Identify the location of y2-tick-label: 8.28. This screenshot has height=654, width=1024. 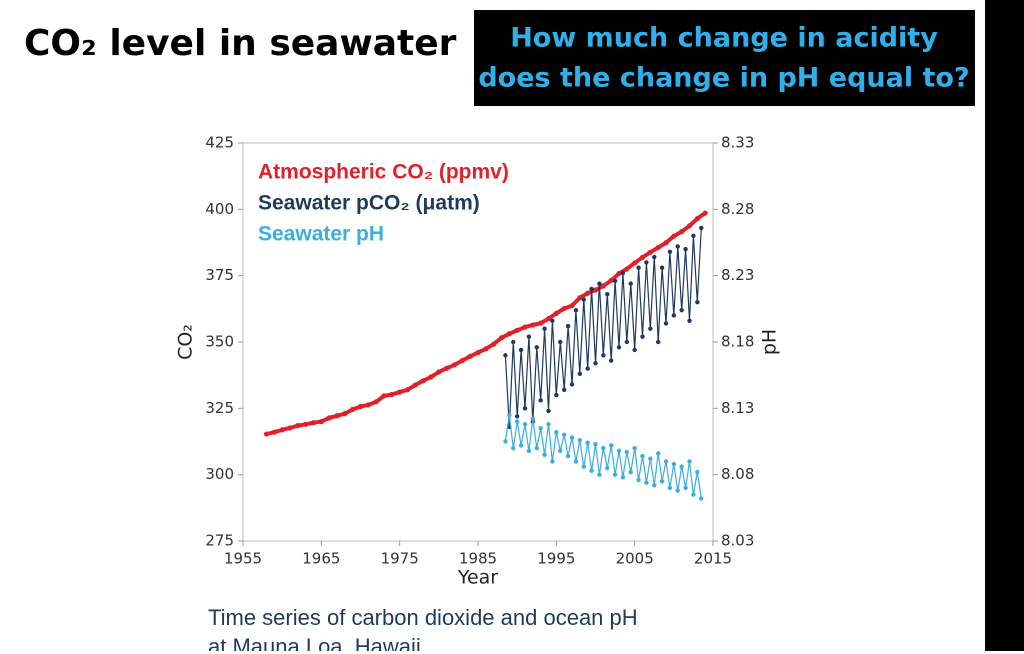
(737, 209).